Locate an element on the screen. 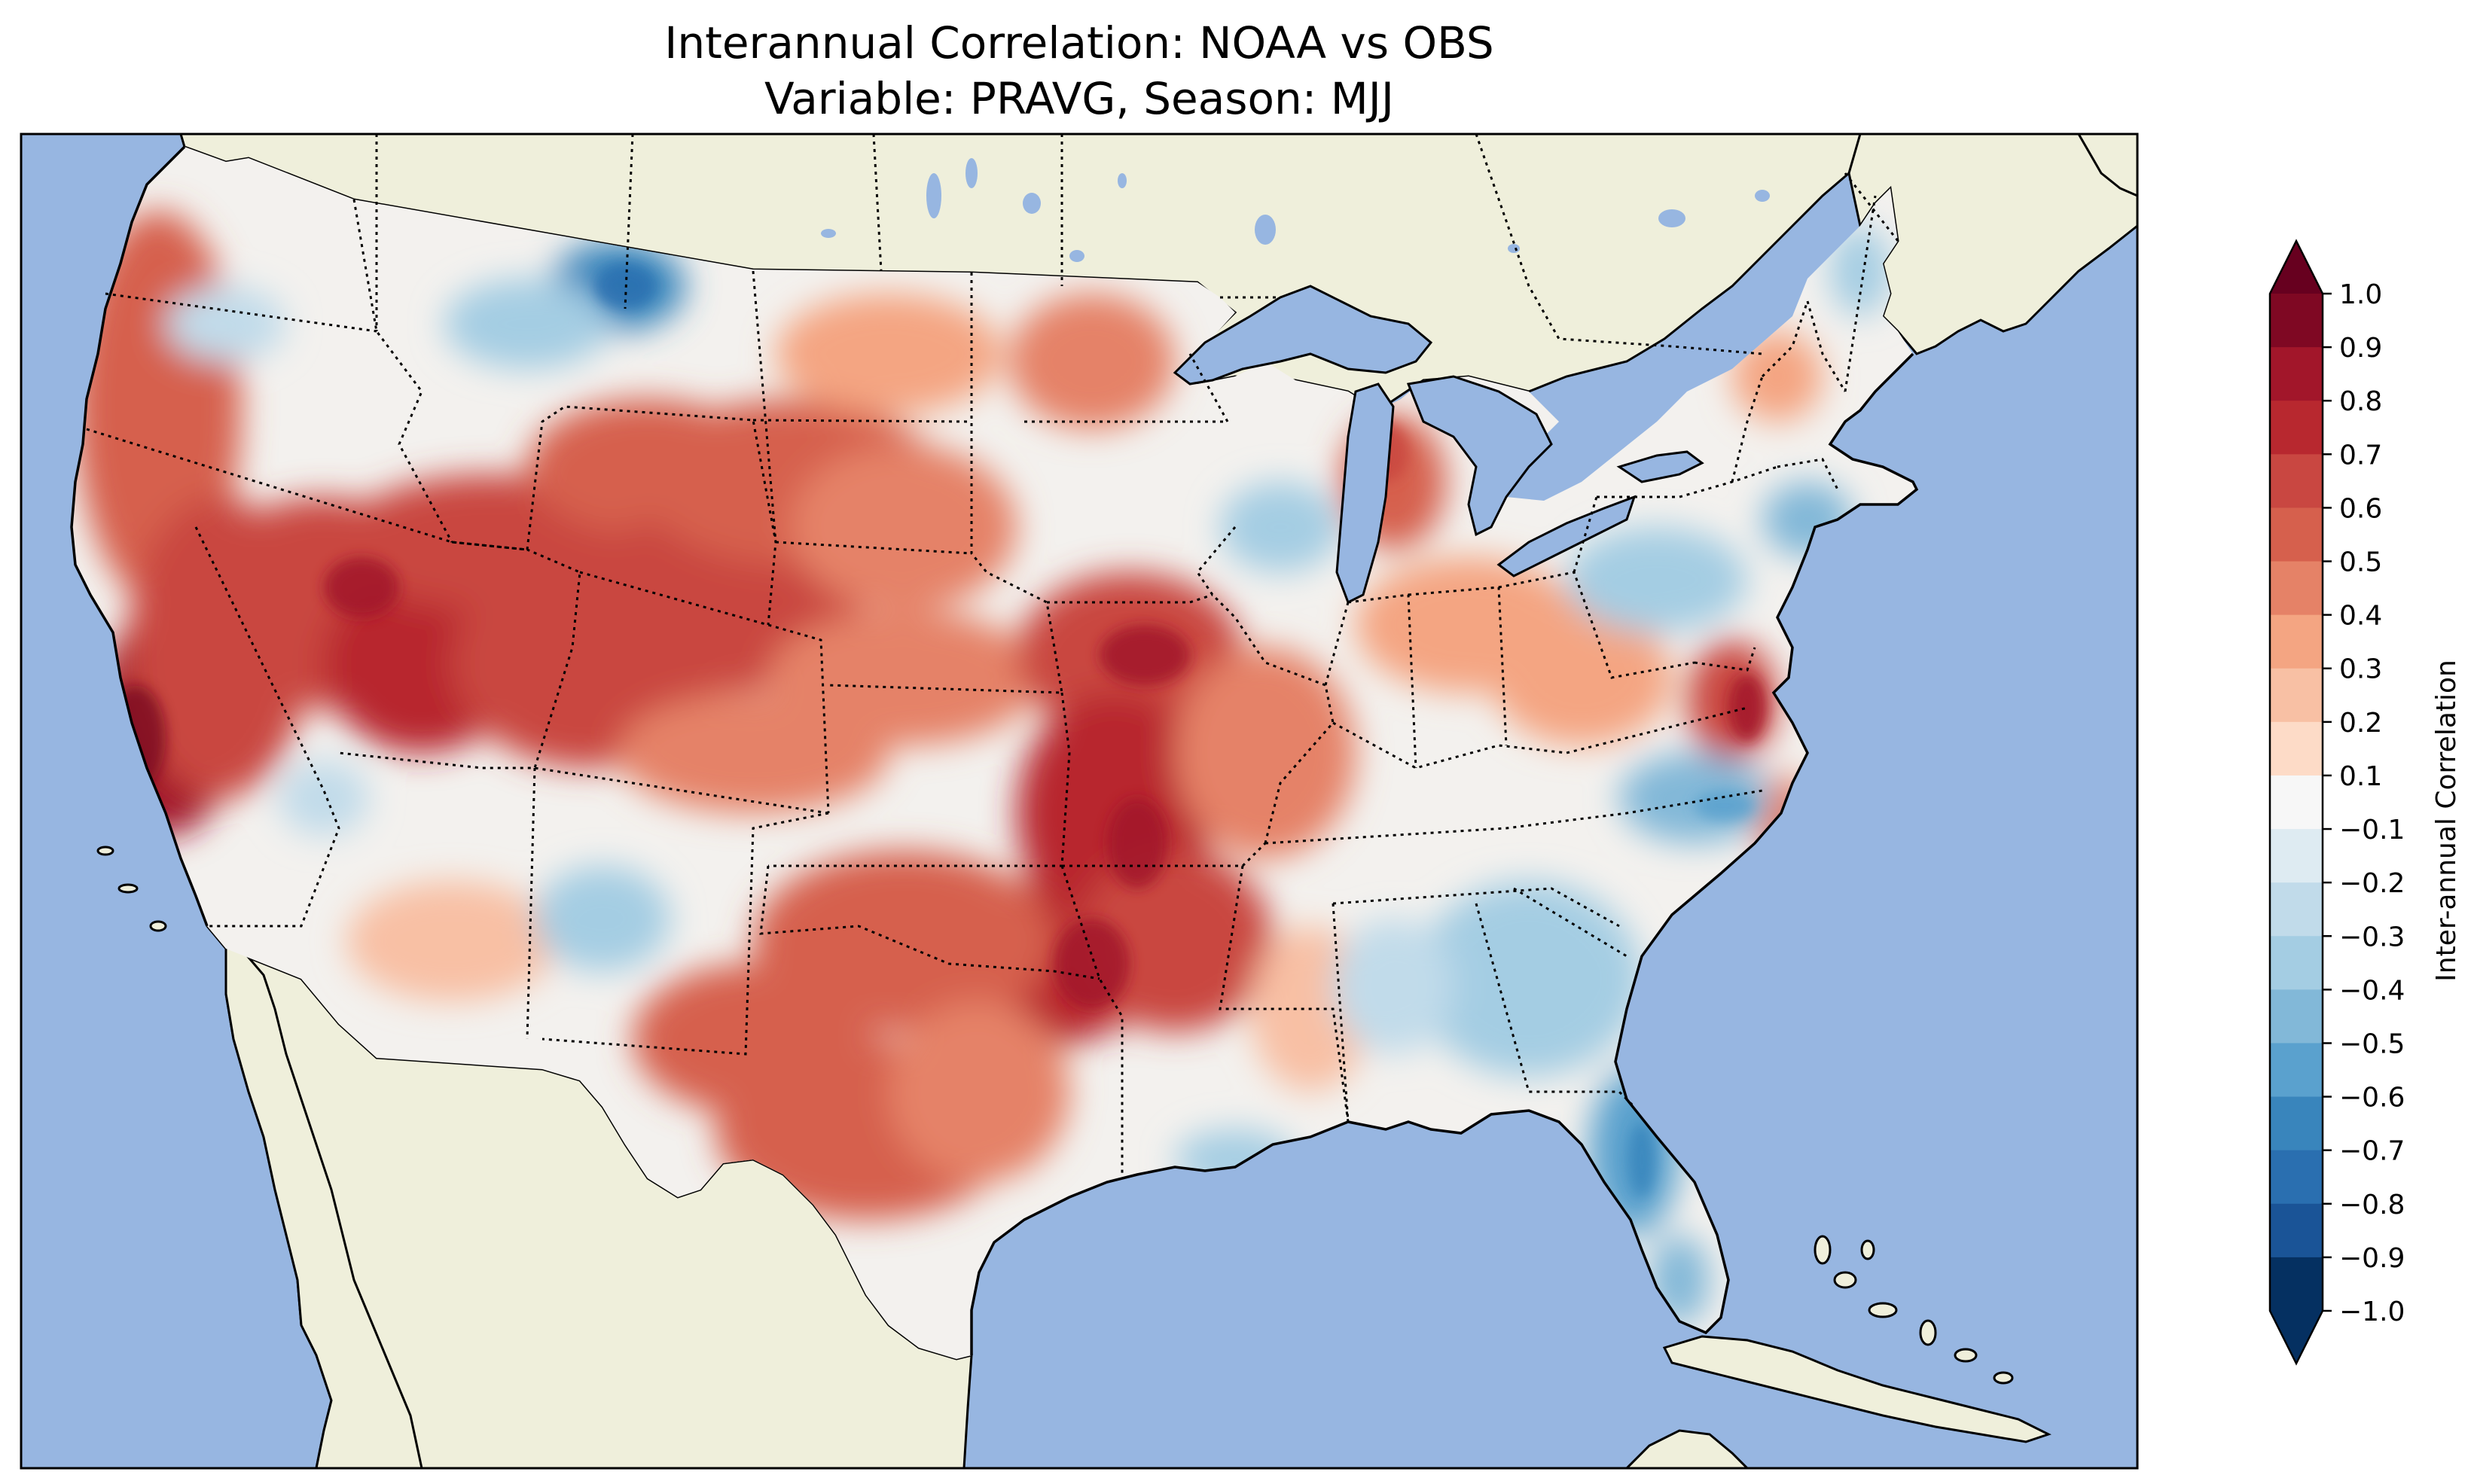 The height and width of the screenshot is (1484, 2474). colorbar-tick-label: −0.3 is located at coordinates (2372, 937).